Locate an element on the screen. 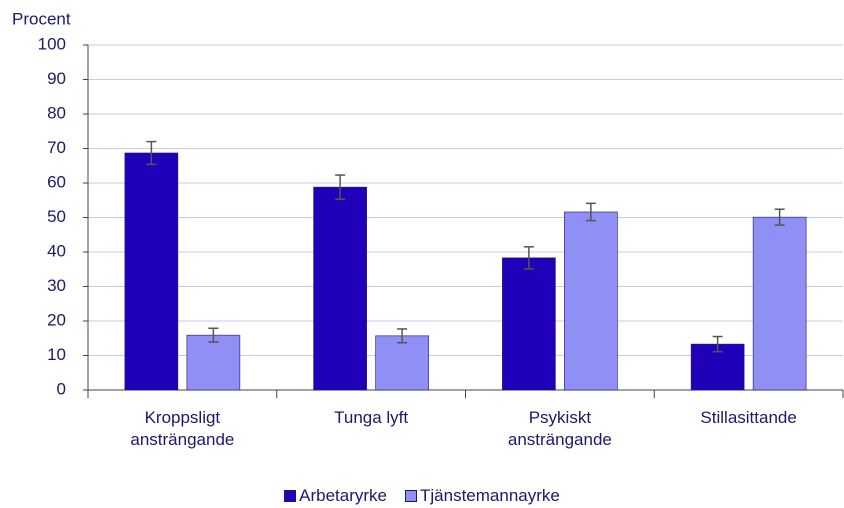 The width and height of the screenshot is (844, 508). legend: Arbetaryrke Tjänstemannayrke is located at coordinates (422, 496).